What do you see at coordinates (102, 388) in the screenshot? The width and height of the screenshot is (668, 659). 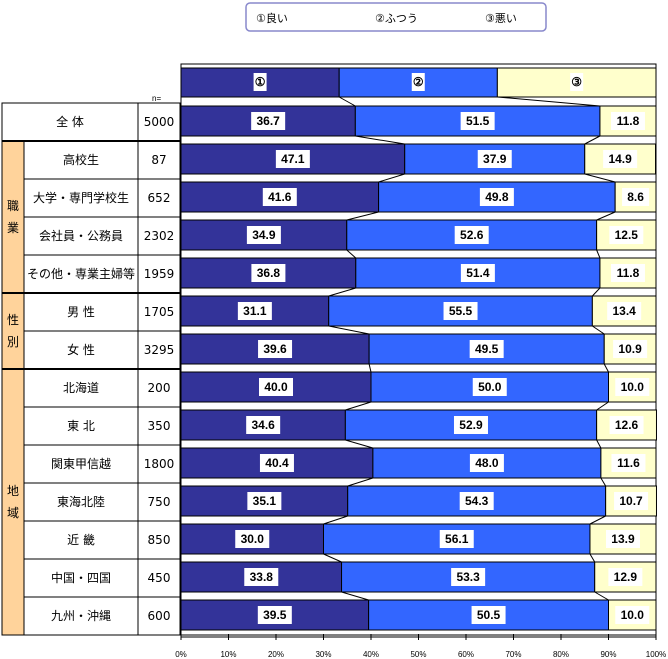 I see `table-row: 北海道 200` at bounding box center [102, 388].